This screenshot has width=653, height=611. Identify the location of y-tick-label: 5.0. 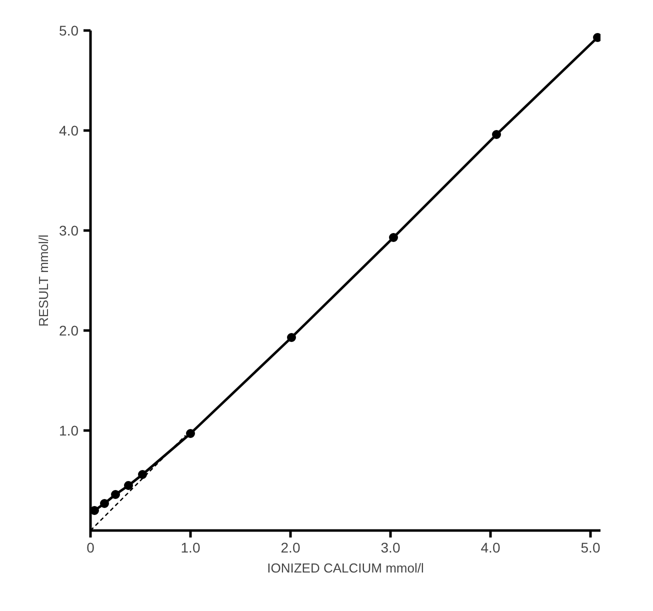
(69, 30).